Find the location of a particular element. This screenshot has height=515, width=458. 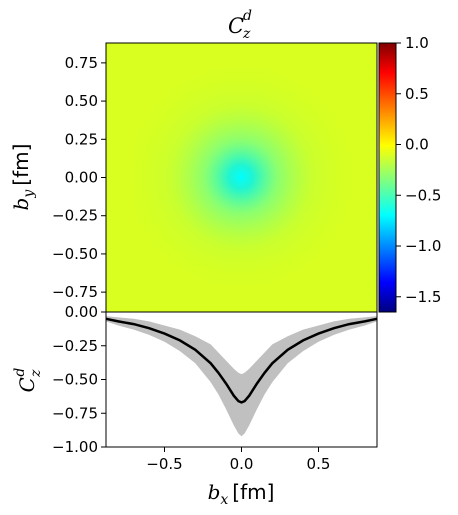

line-x-tick-label: 0.0 is located at coordinates (242, 464).